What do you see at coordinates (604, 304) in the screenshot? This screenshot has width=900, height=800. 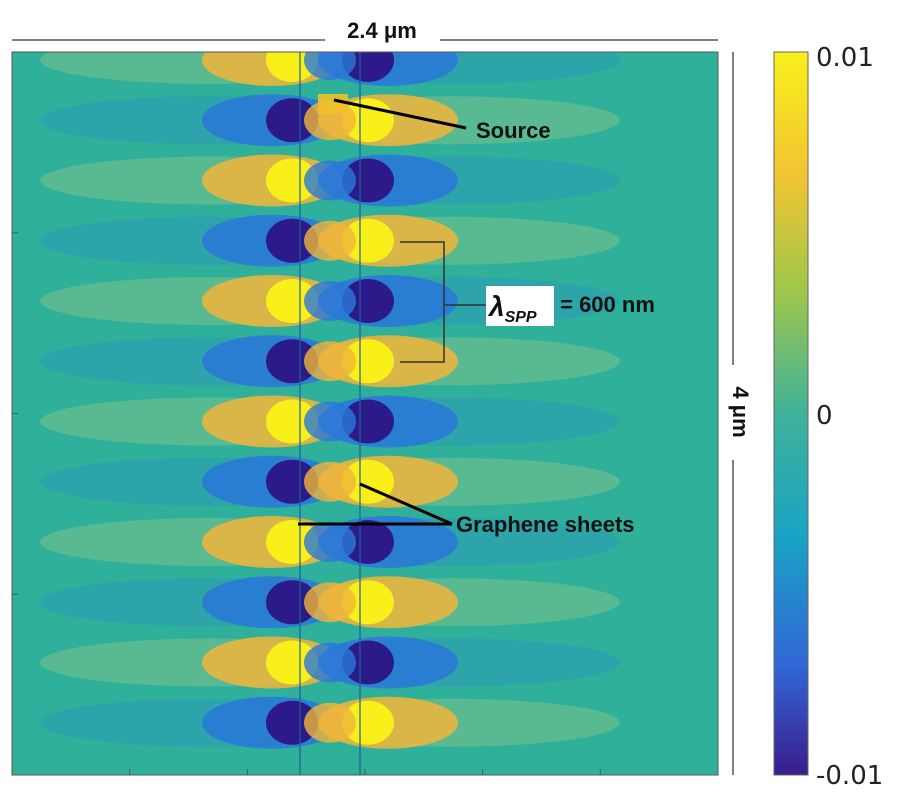 I see `lambda-value: = 600 nm` at bounding box center [604, 304].